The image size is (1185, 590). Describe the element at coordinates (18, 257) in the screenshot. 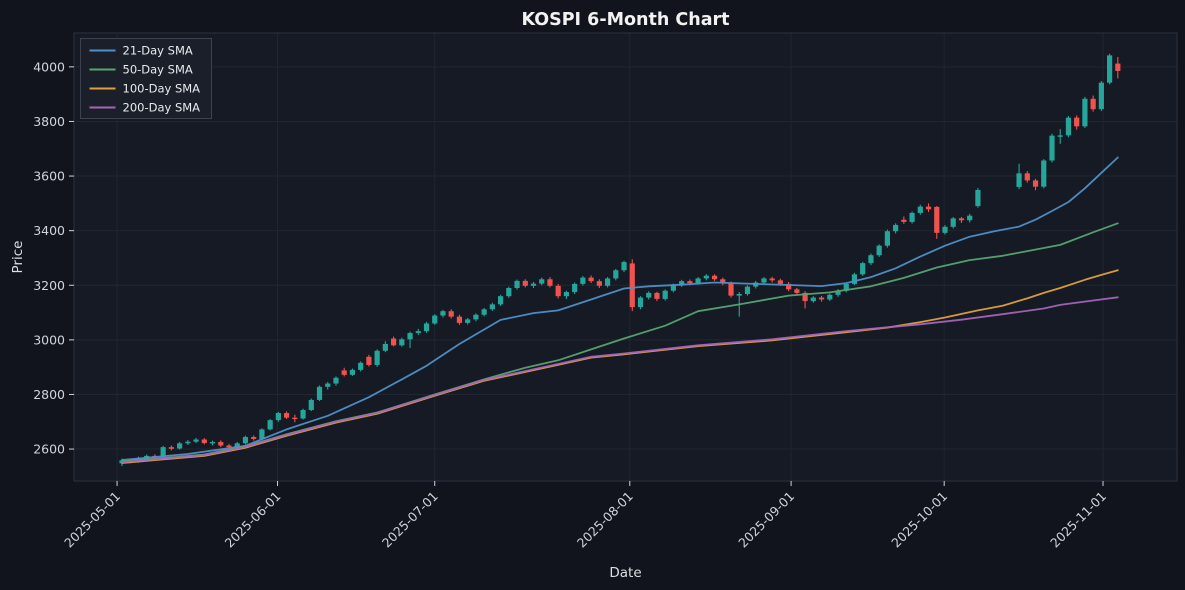

I see `y-axis-label: Price` at that location.